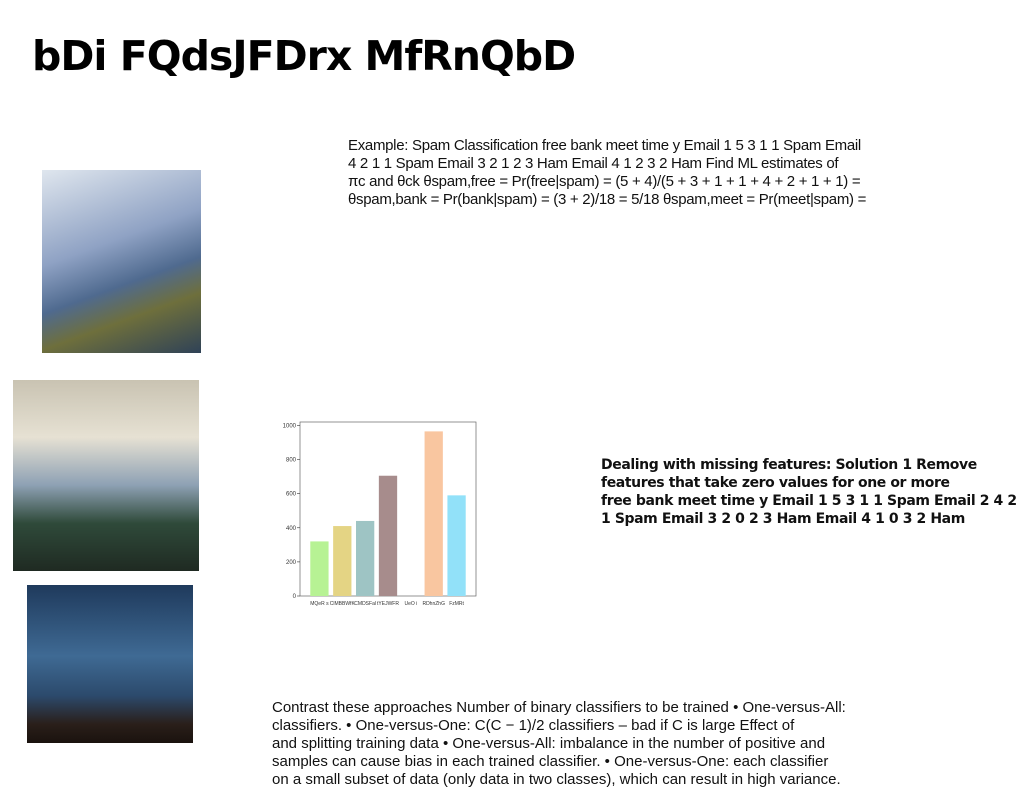 The height and width of the screenshot is (789, 1024). Describe the element at coordinates (106, 475) in the screenshot. I see `photo-mountain` at that location.